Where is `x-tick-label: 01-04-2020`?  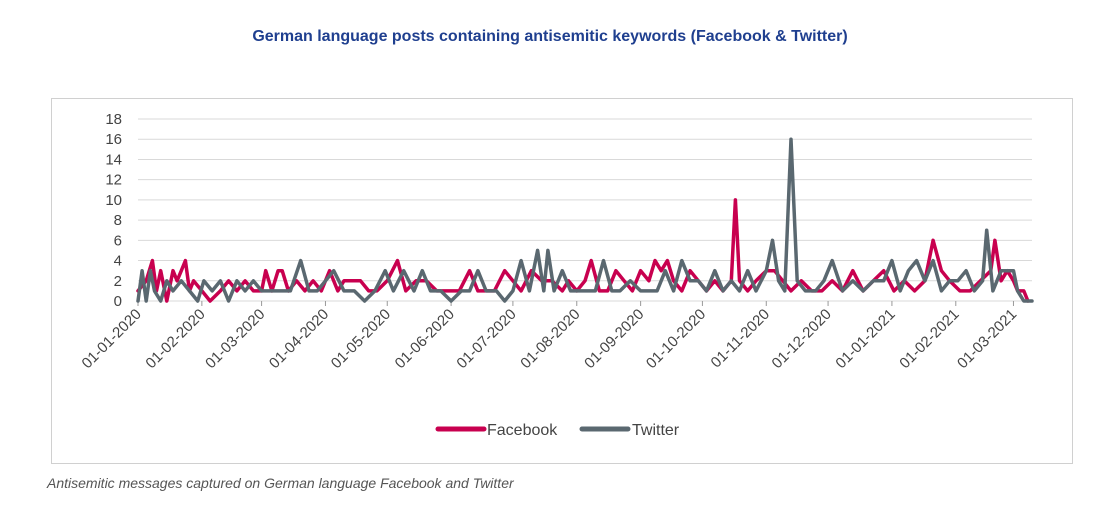
x-tick-label: 01-04-2020 is located at coordinates (299, 339).